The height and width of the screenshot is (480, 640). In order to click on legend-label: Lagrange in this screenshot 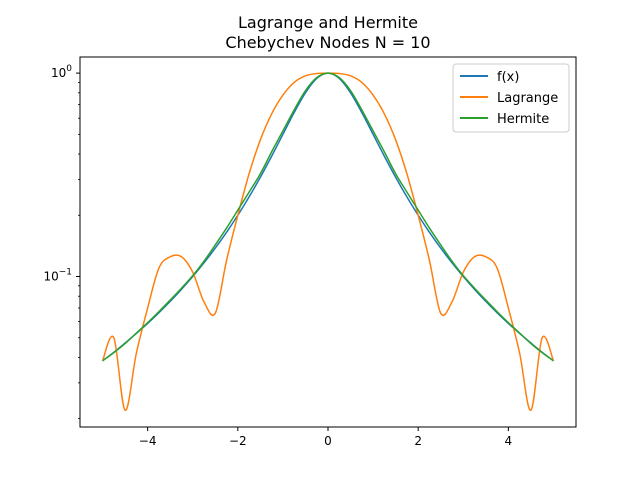, I will do `click(527, 98)`.